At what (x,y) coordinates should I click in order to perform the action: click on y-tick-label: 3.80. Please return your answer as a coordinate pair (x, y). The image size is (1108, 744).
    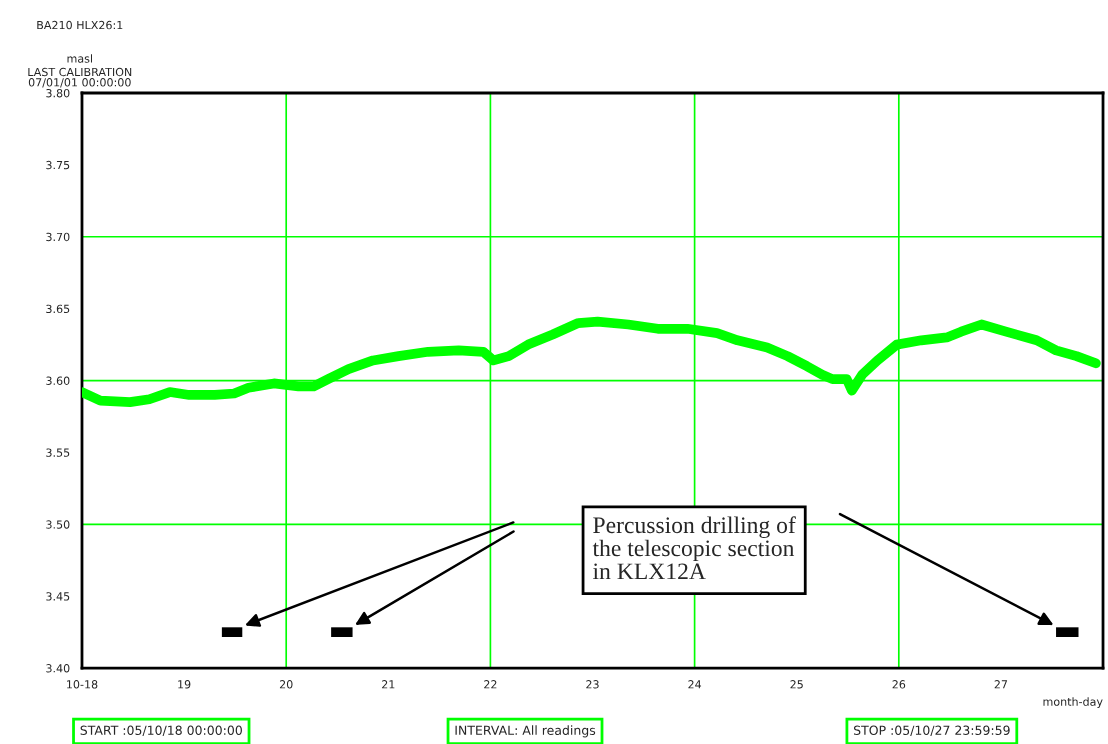
    Looking at the image, I should click on (58, 93).